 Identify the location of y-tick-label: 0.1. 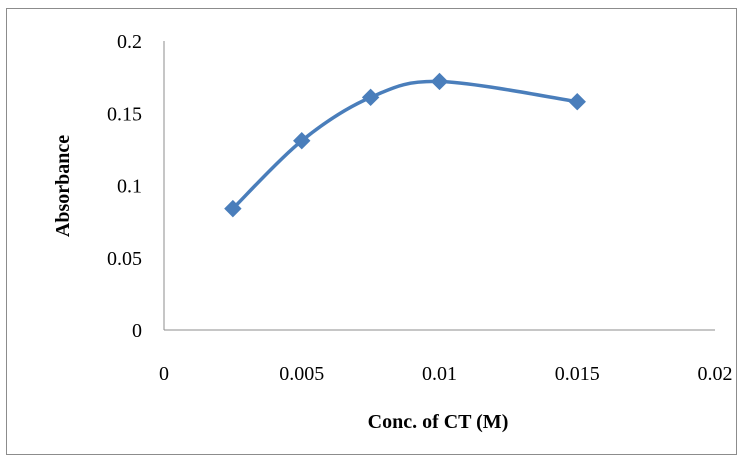
(129, 187).